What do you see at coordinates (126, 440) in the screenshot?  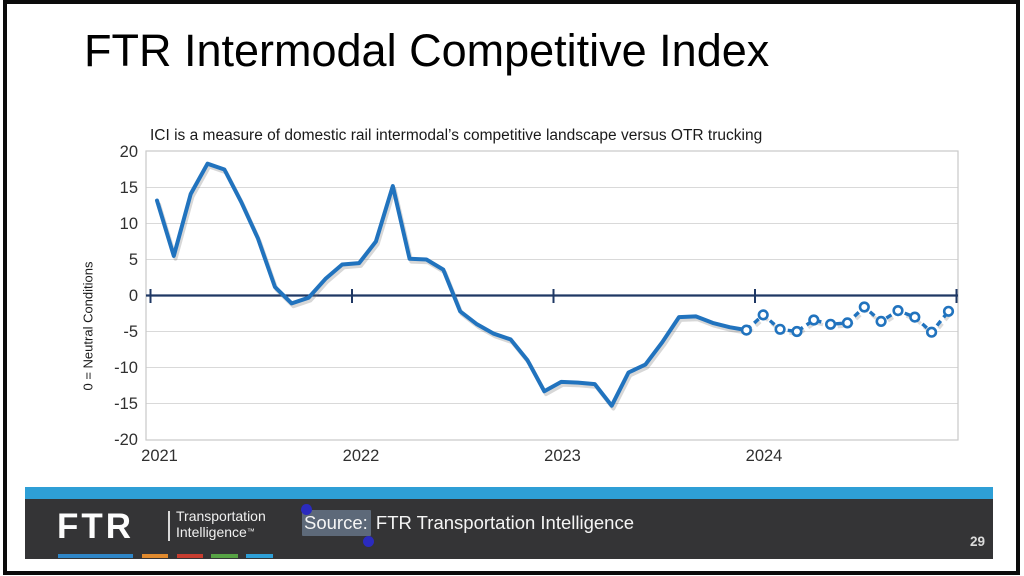 I see `svg-text: -20` at bounding box center [126, 440].